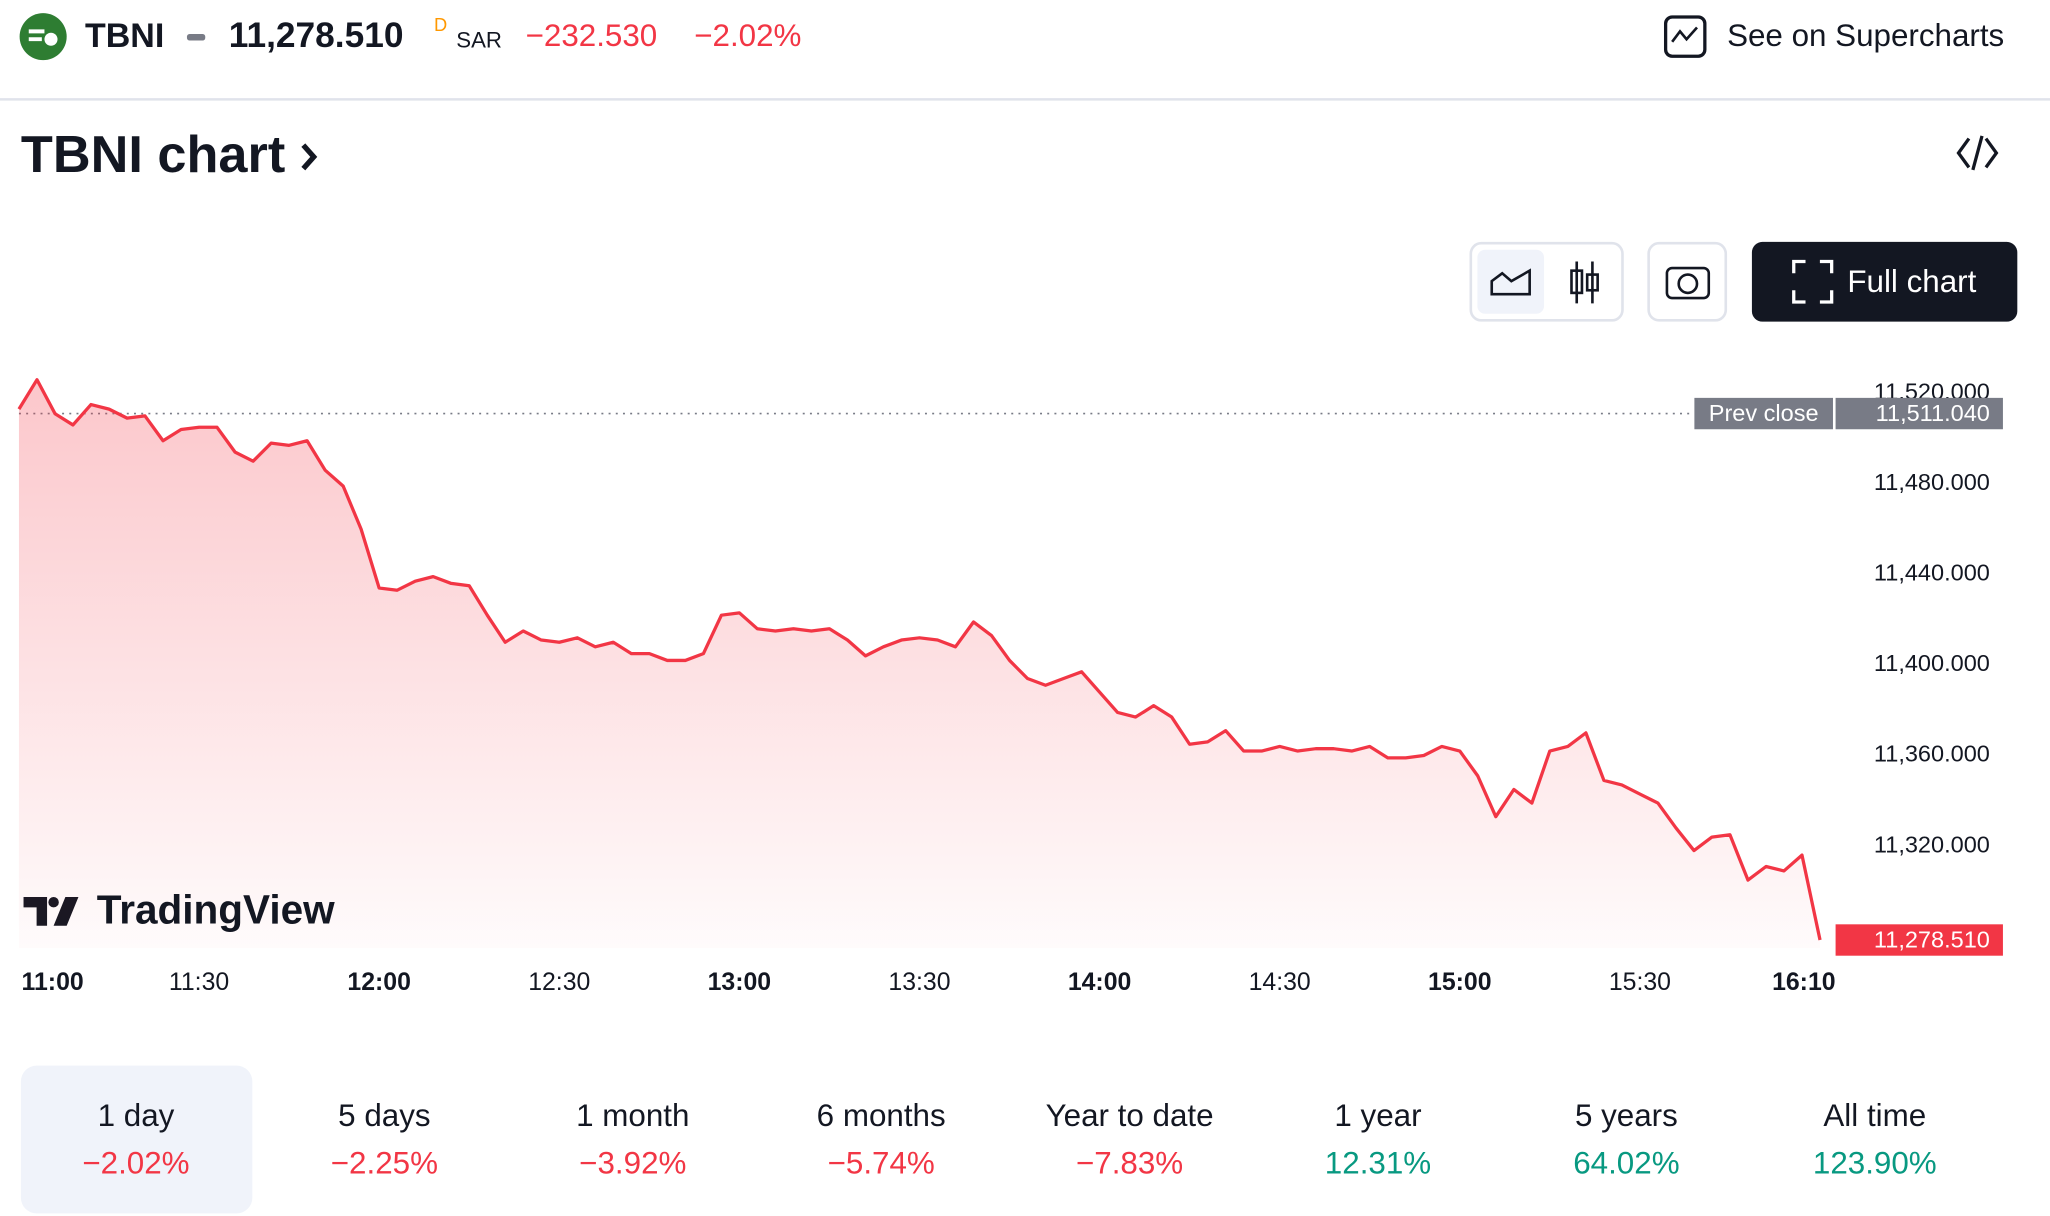 Image resolution: width=2050 pixels, height=1216 pixels. Describe the element at coordinates (1875, 1162) in the screenshot. I see `period-change: 123.90%` at that location.